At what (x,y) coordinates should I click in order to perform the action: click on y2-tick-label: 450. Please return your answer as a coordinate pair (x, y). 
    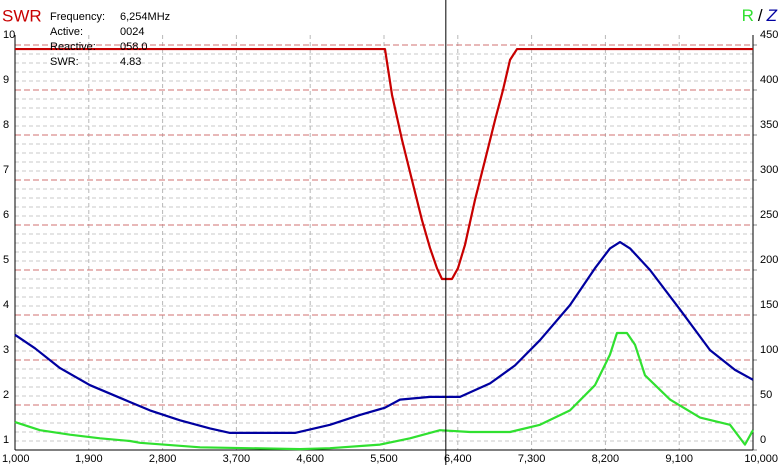
    Looking at the image, I should click on (769, 35).